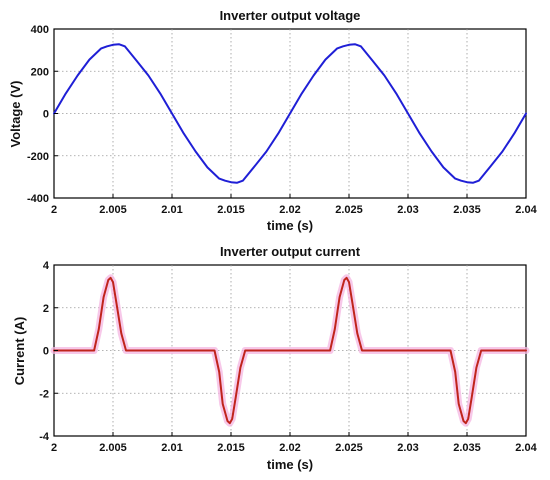  What do you see at coordinates (15, 114) in the screenshot?
I see `voltage-y-axis-label: Voltage (V)` at bounding box center [15, 114].